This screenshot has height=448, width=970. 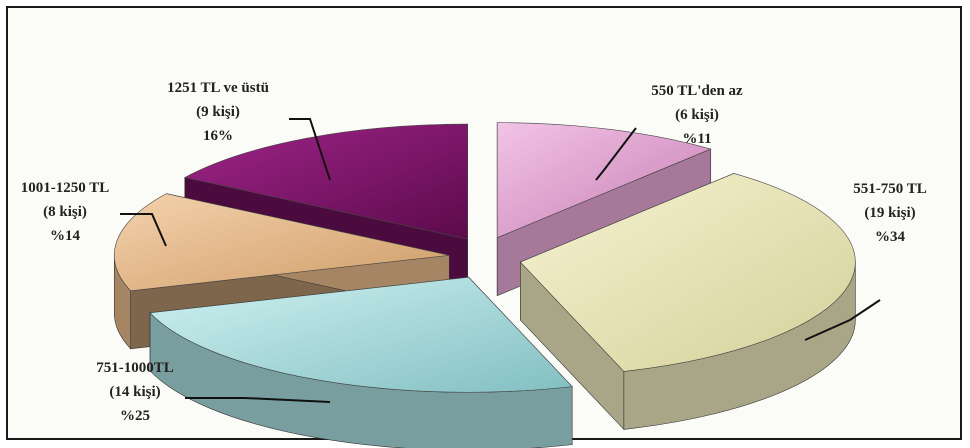 I want to click on slice-count-label: (14 kişi), so click(x=134, y=392).